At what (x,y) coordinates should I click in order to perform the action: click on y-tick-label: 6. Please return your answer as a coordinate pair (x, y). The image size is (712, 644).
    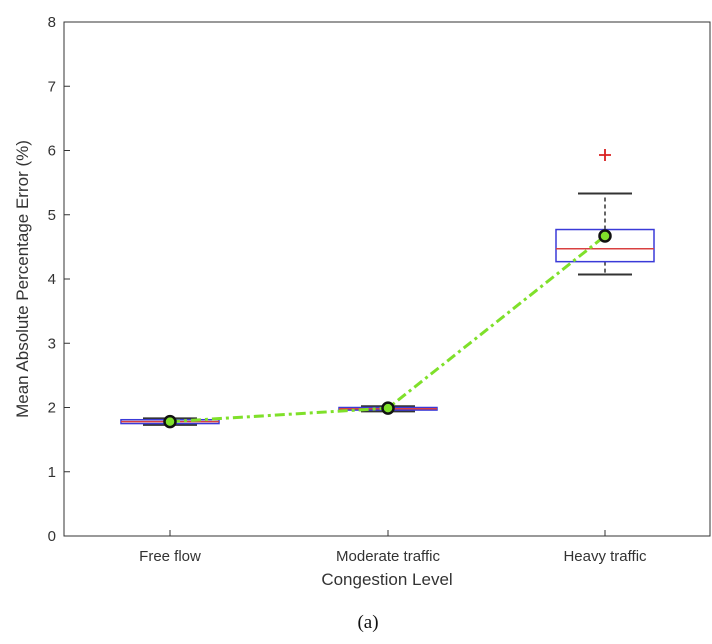
    Looking at the image, I should click on (52, 151).